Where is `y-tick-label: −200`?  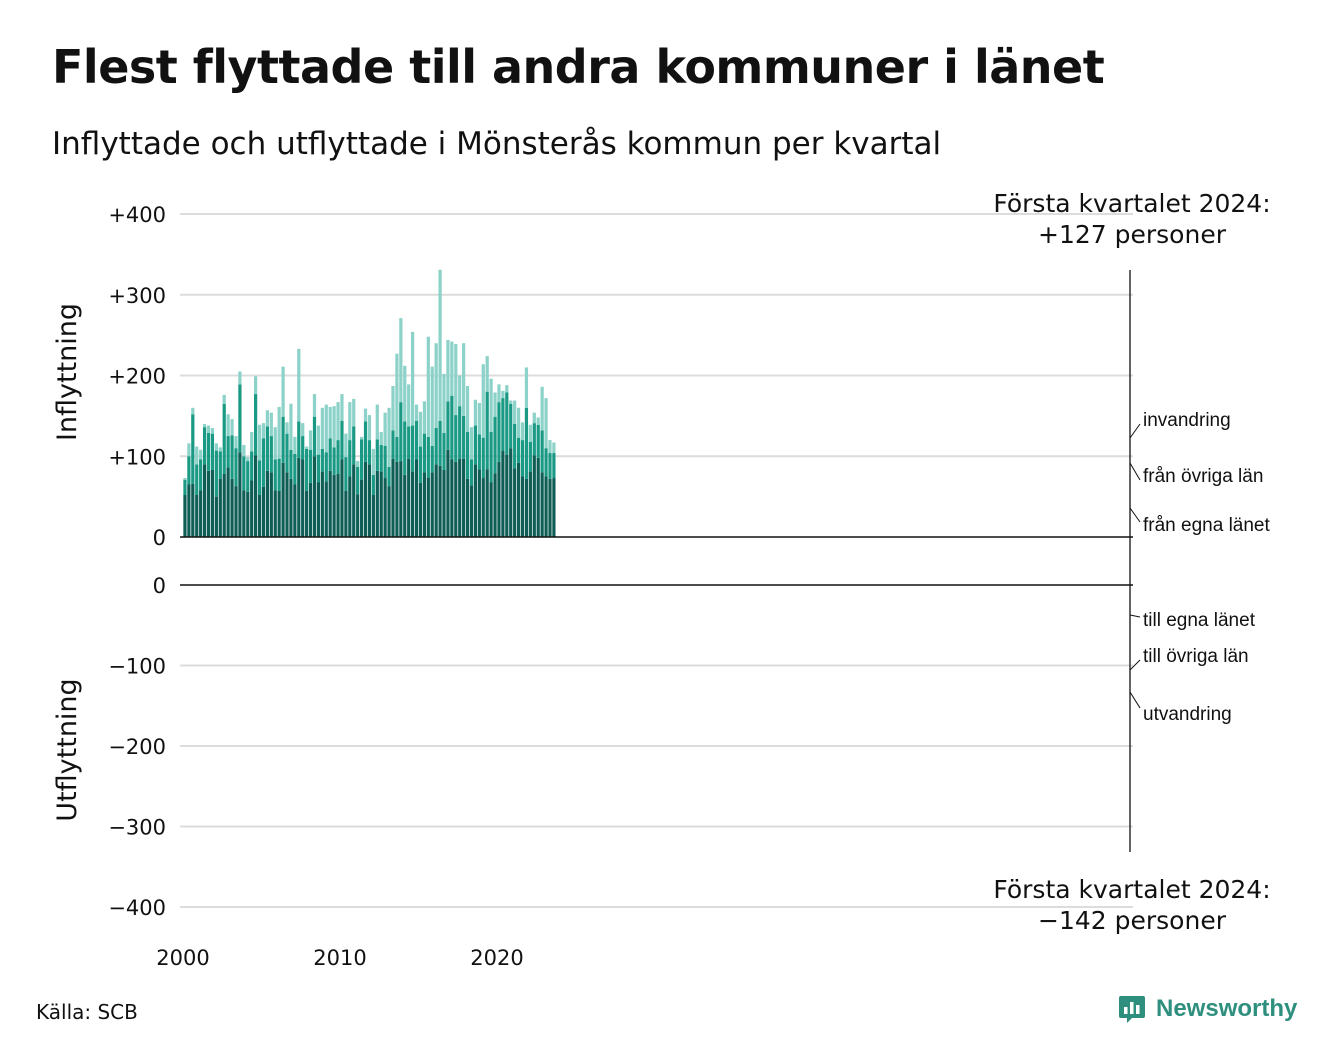
y-tick-label: −200 is located at coordinates (137, 747).